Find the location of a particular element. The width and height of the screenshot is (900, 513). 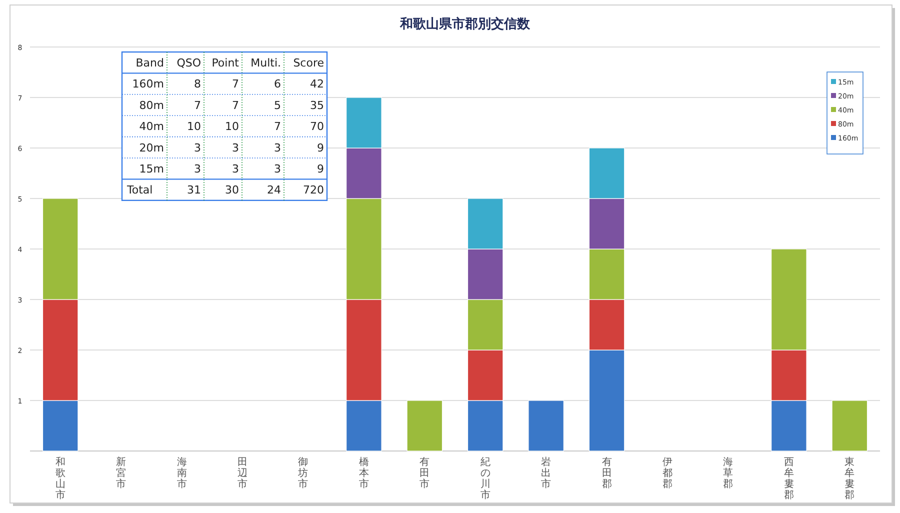

x-tick-label: 海南市 is located at coordinates (181, 473).